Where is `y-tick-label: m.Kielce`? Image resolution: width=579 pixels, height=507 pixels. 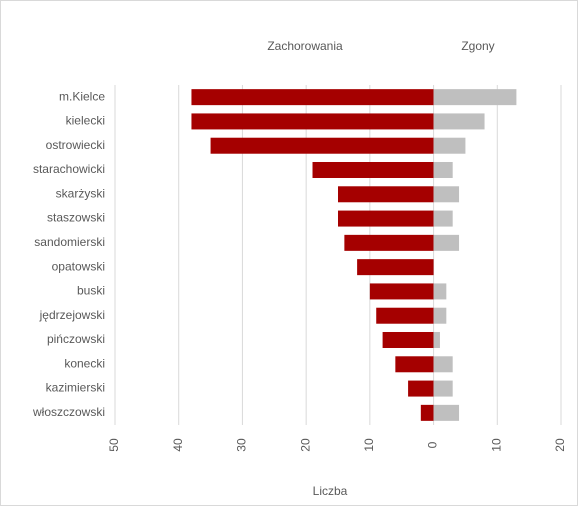 y-tick-label: m.Kielce is located at coordinates (82, 96).